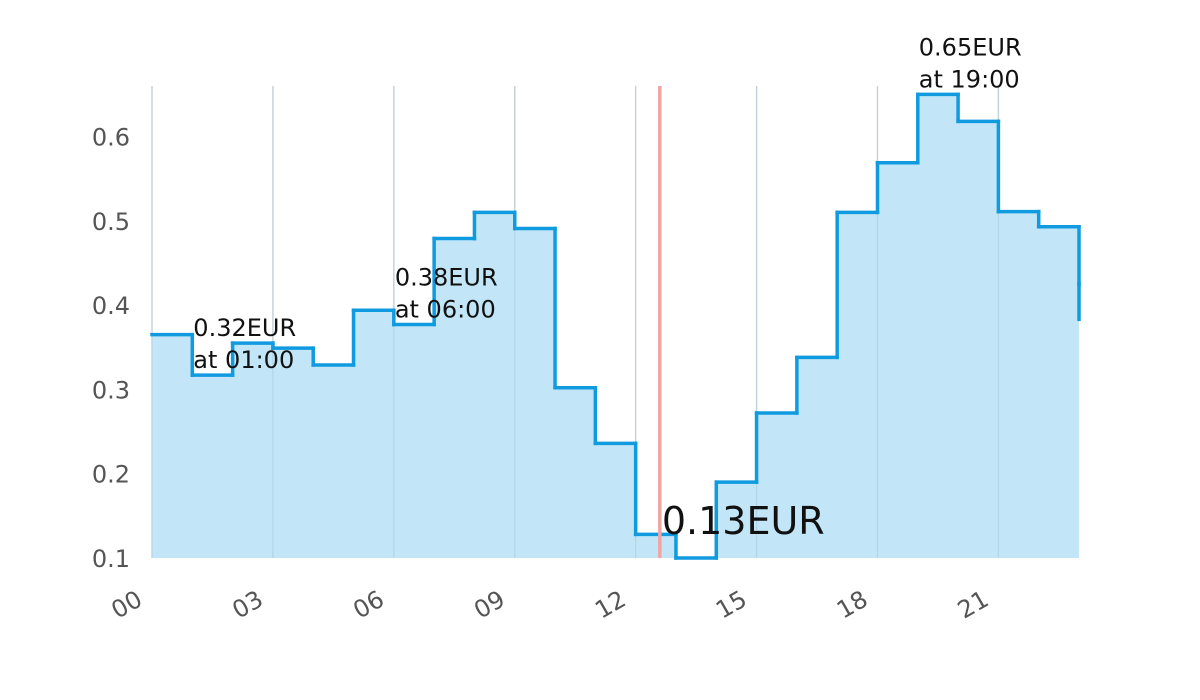  Describe the element at coordinates (743, 521) in the screenshot. I see `current-price-label: 0.13EUR` at that location.